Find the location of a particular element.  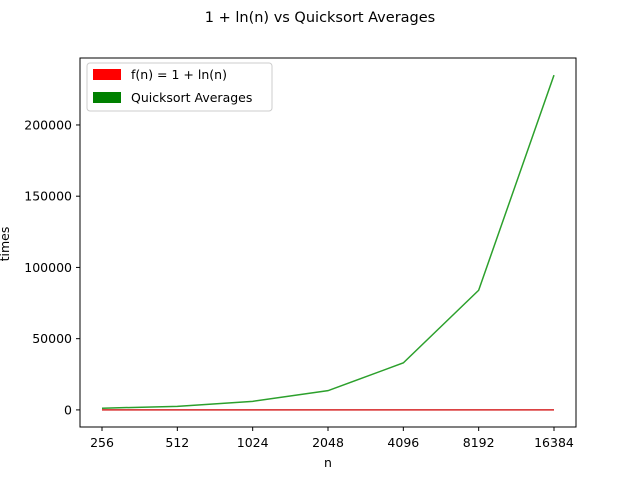

x-tick-label: 8192 is located at coordinates (479, 442).